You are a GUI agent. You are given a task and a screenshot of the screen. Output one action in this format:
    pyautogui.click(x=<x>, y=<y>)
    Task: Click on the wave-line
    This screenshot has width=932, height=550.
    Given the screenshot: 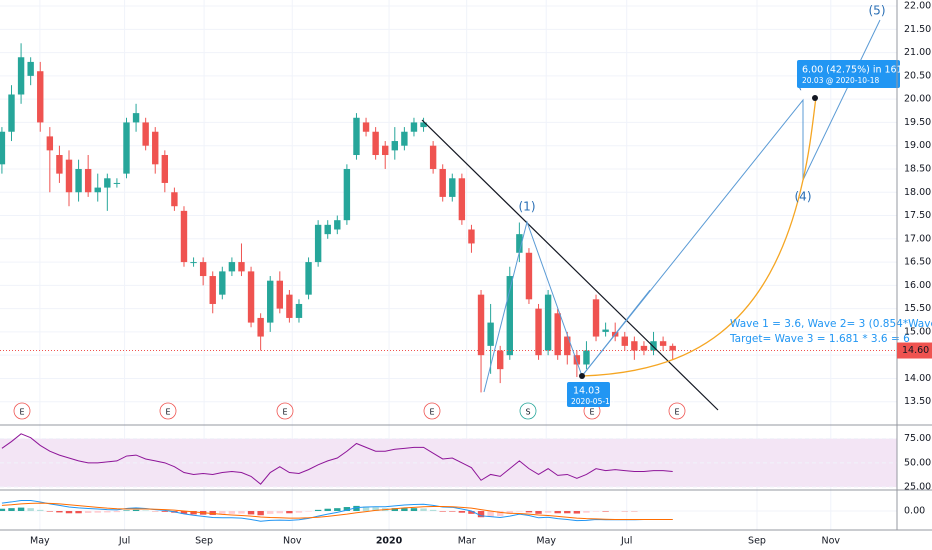 What is the action you would take?
    pyautogui.click(x=616, y=333)
    